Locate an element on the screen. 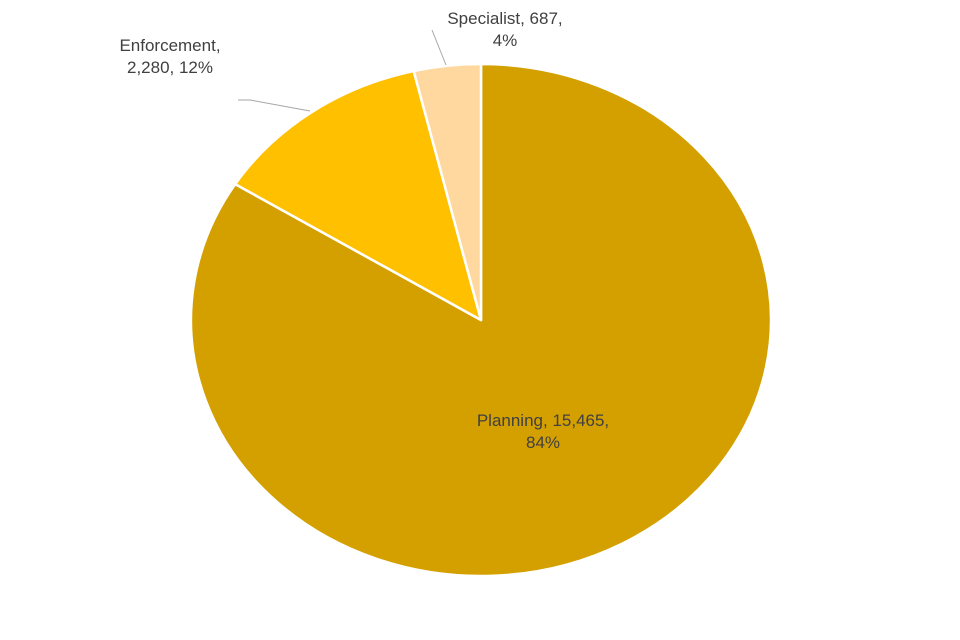 This screenshot has height=640, width=960. label-enforcement-line1: Enforcement, is located at coordinates (170, 45).